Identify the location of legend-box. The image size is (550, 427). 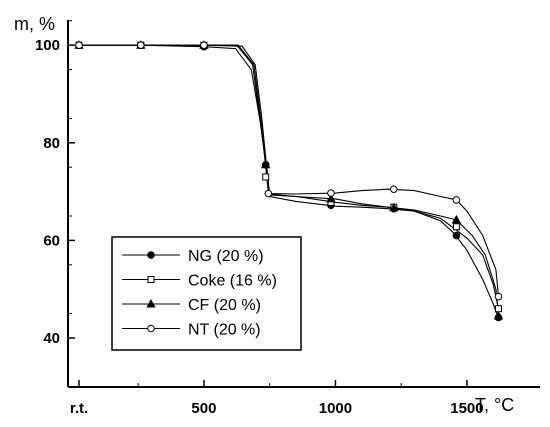
(206, 293).